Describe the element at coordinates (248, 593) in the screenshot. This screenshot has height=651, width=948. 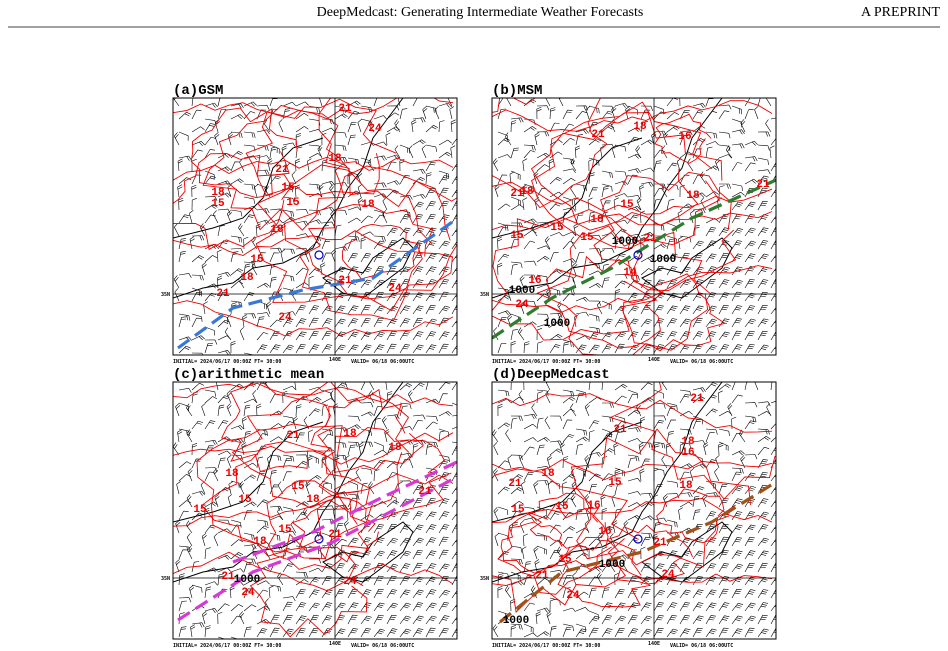
I see `contour-label: 24` at that location.